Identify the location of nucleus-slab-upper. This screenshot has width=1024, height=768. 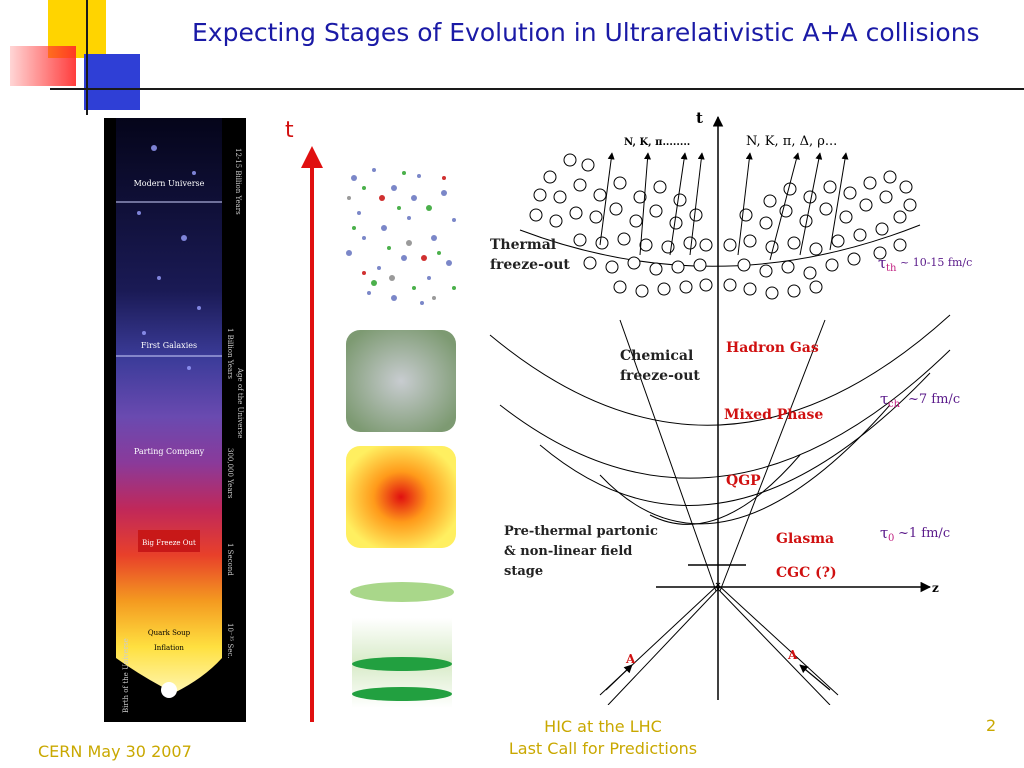
(402, 664).